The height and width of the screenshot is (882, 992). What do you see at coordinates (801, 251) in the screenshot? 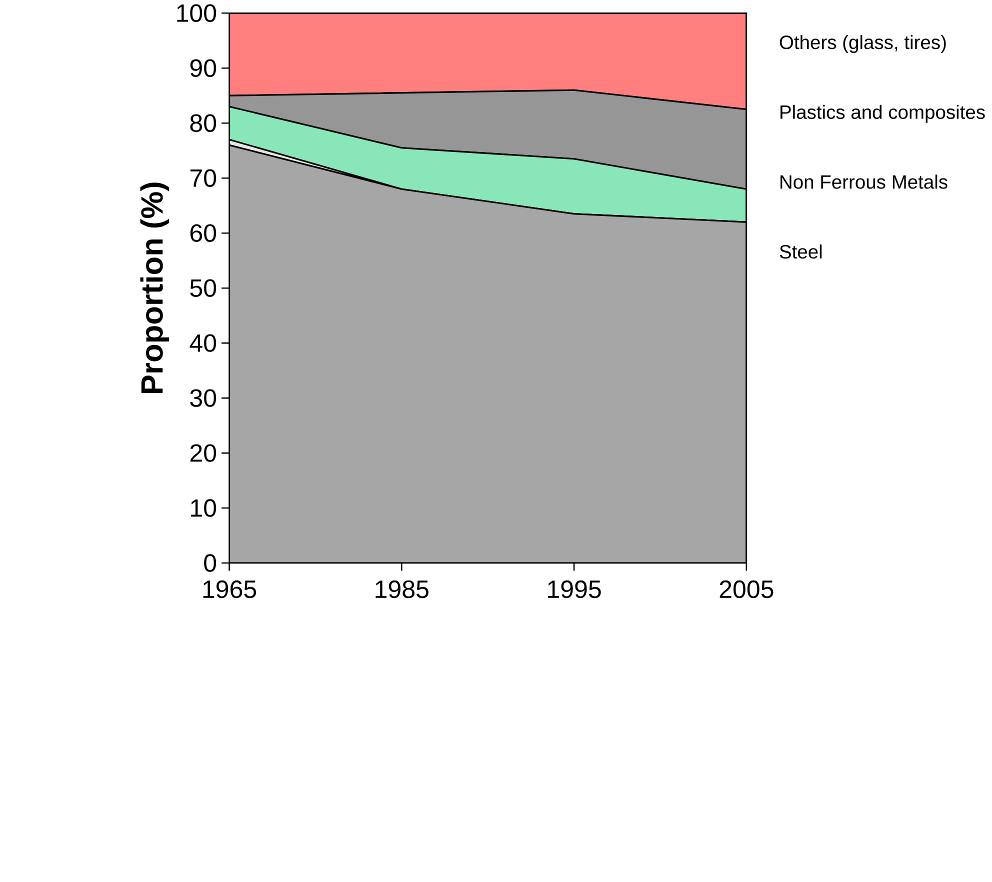
I see `series-label: Steel` at bounding box center [801, 251].